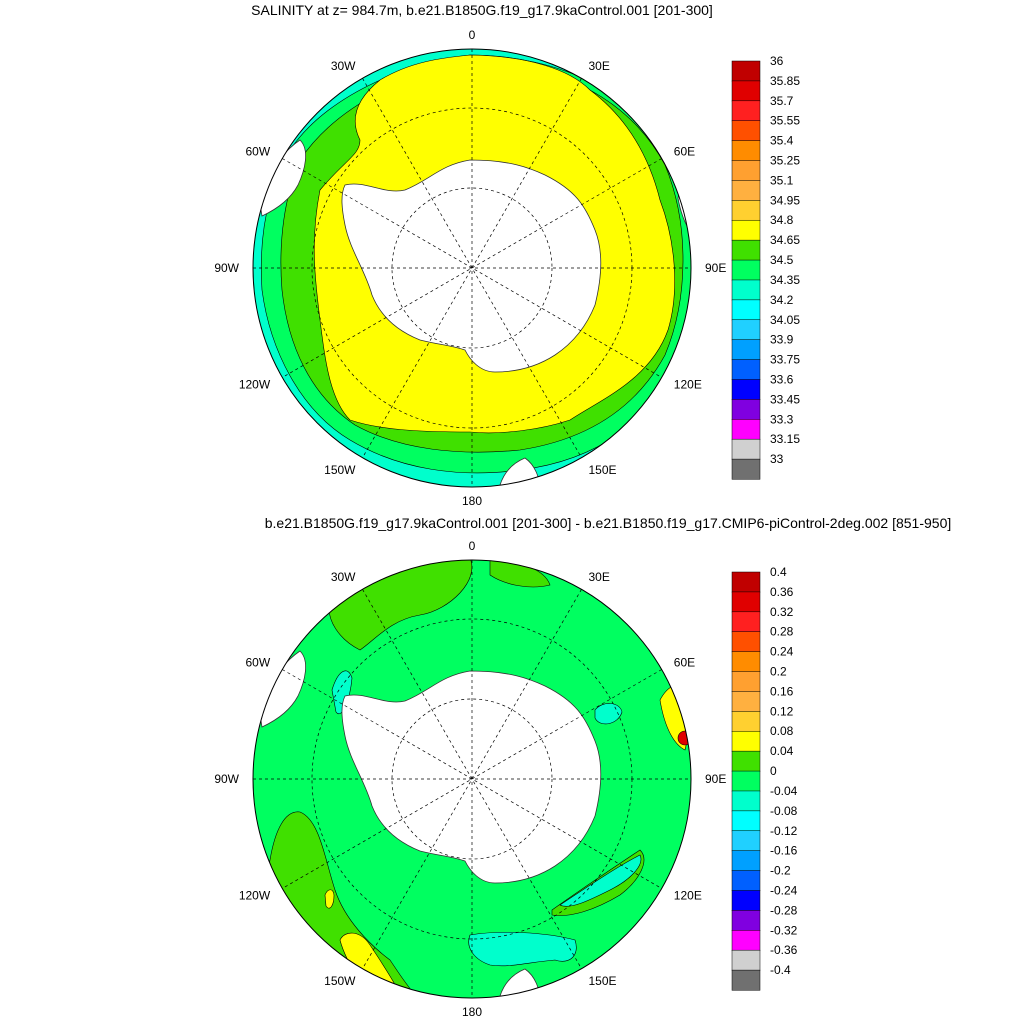 The height and width of the screenshot is (1024, 1024). I want to click on colorbar-label: 36, so click(777, 61).